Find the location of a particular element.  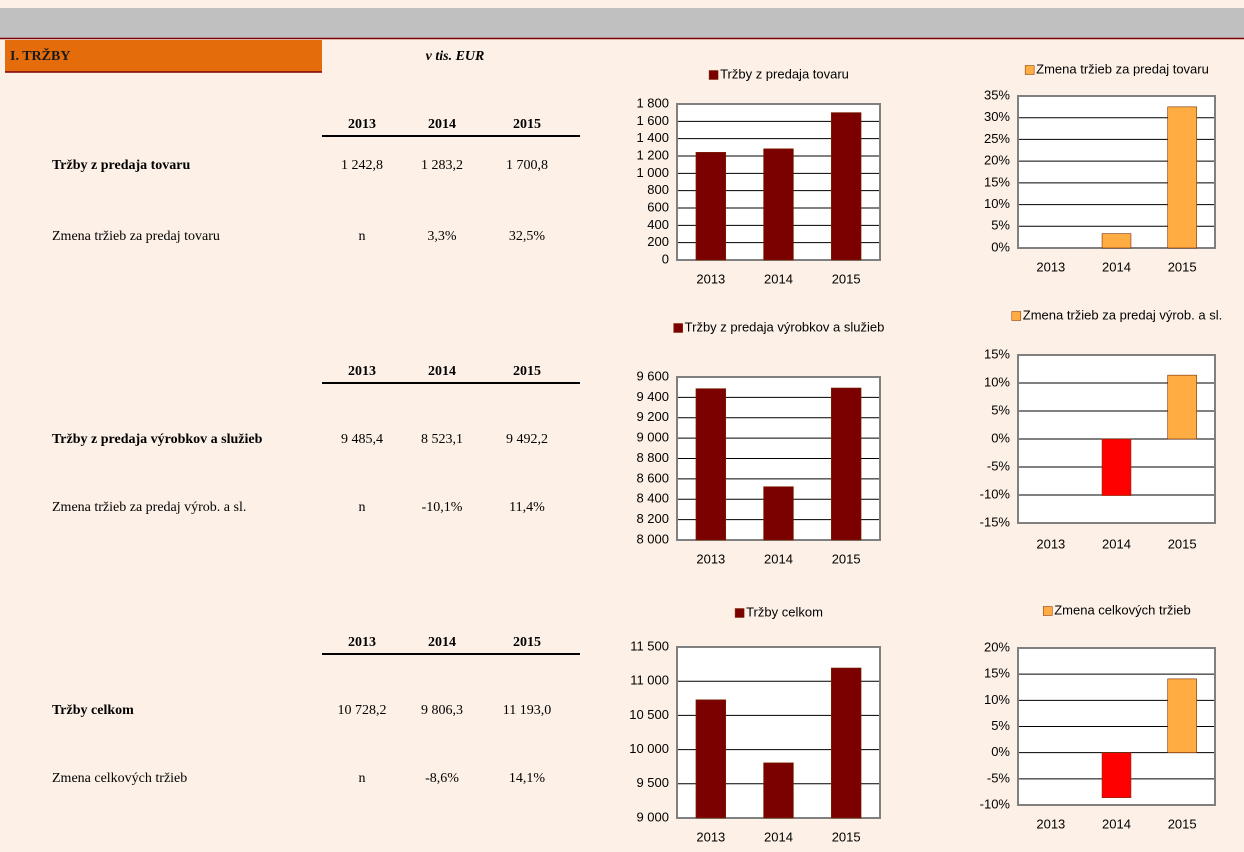

y-tick-label: 10 500 is located at coordinates (649, 714).